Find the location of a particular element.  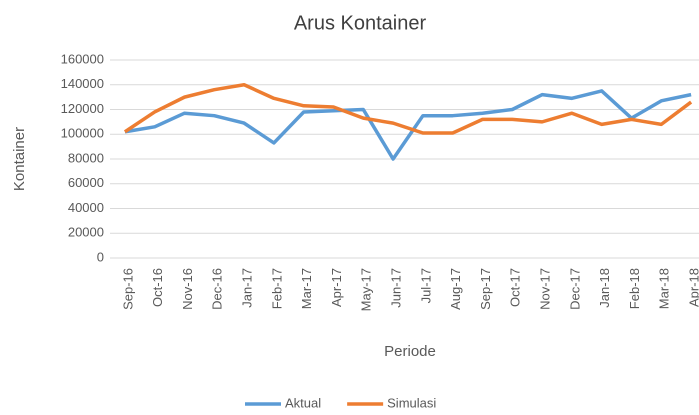

y-tick-label: 100000 is located at coordinates (82, 133).